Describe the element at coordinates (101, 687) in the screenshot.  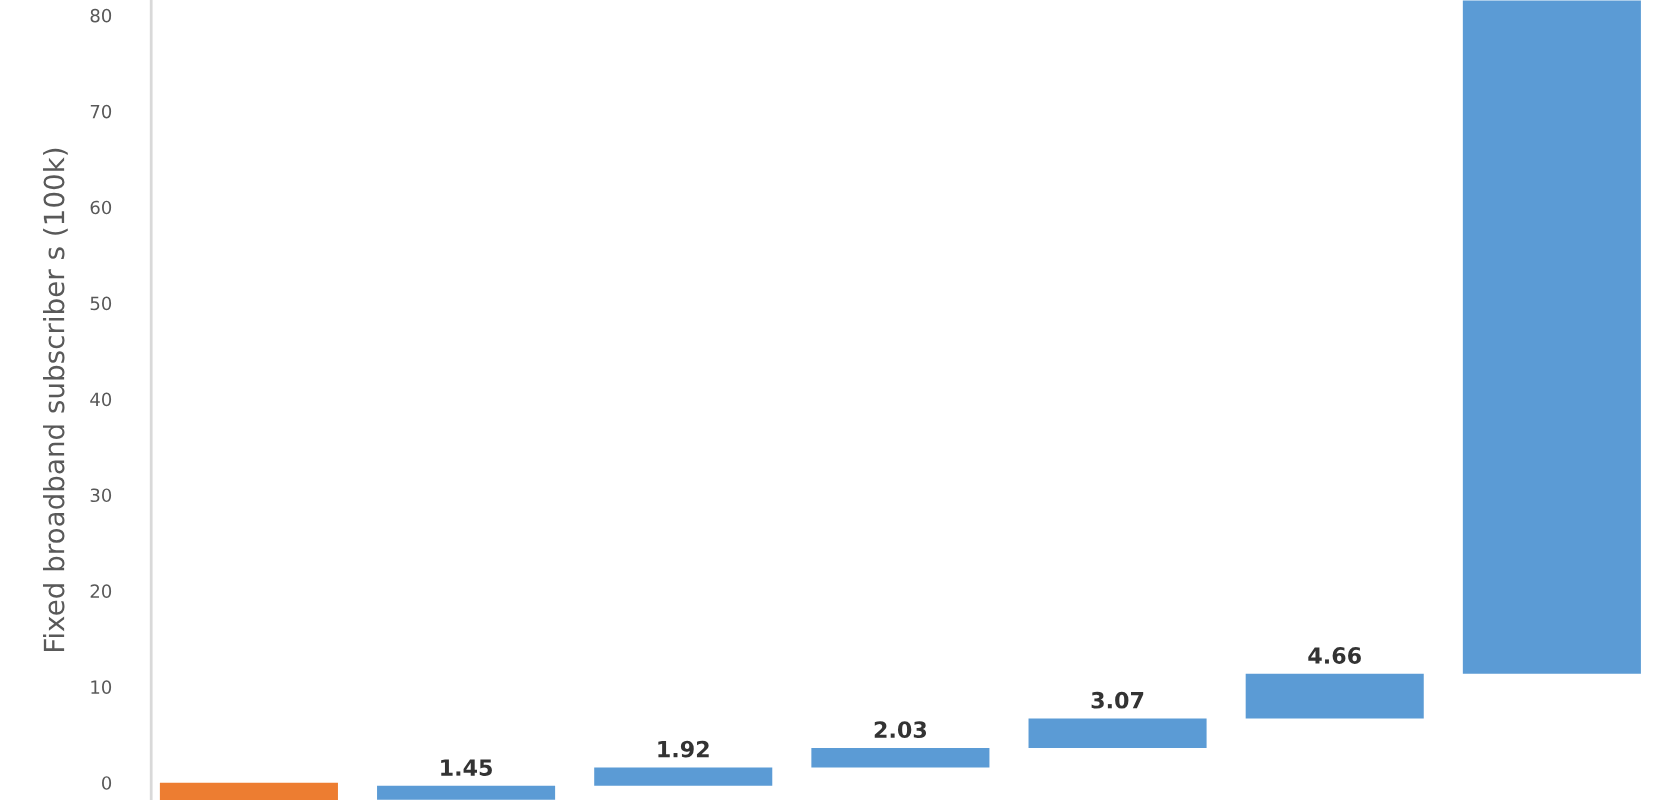
I see `y-tick-label: 10` at that location.